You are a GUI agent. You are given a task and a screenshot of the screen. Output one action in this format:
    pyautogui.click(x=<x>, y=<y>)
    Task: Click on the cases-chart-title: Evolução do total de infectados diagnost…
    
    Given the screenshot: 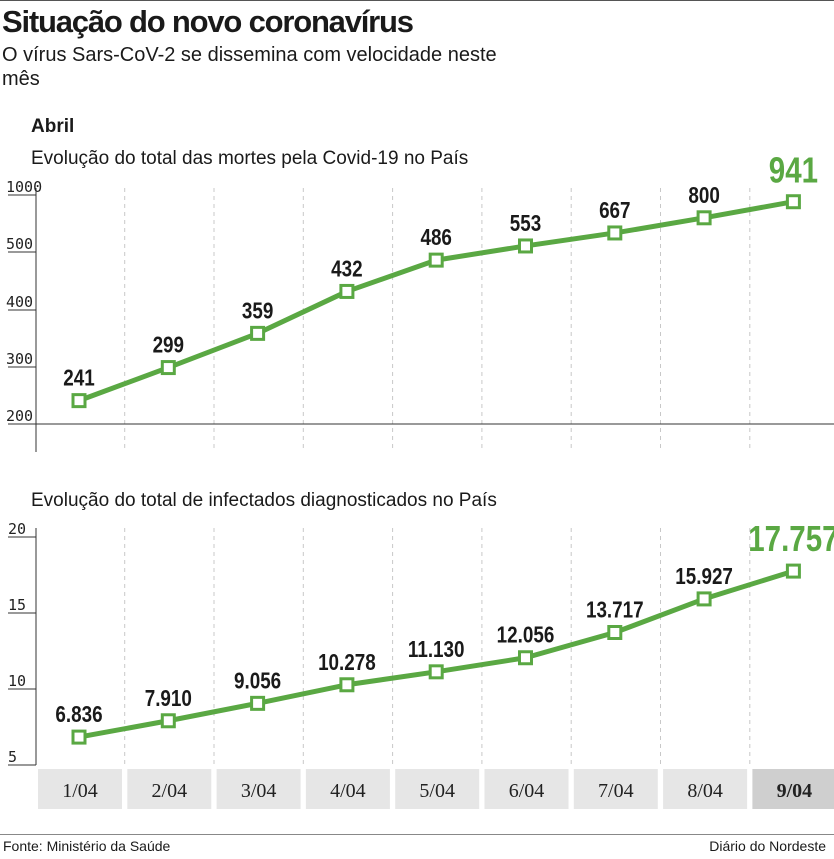 What is the action you would take?
    pyautogui.click(x=264, y=500)
    